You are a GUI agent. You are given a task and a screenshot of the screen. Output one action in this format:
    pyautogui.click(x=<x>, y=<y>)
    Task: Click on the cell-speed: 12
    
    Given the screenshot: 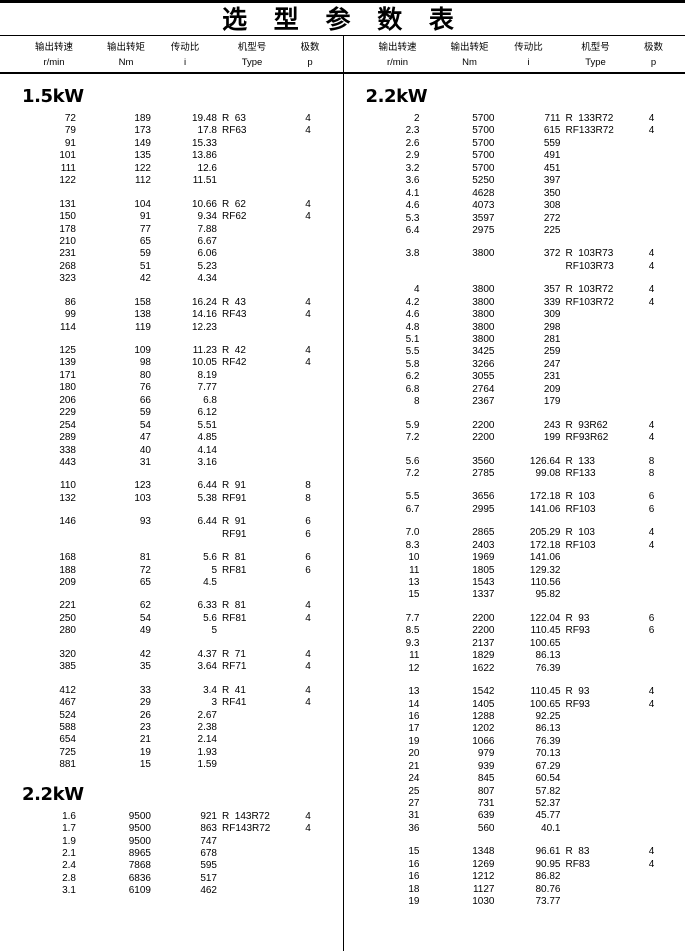 What is the action you would take?
    pyautogui.click(x=414, y=668)
    